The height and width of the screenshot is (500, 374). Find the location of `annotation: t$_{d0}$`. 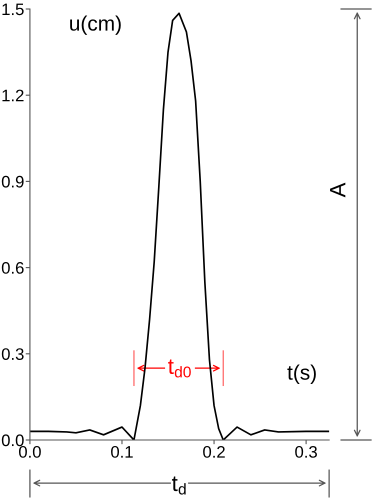

annotation: t$_{d0}$ is located at coordinates (179, 368).